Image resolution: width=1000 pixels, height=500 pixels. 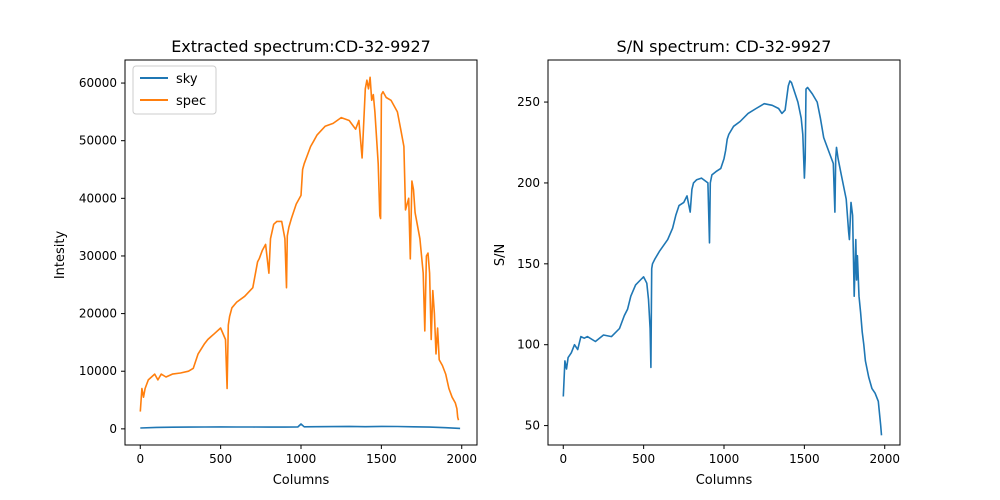 I want to click on legend-sky-label: sky, so click(x=187, y=79).